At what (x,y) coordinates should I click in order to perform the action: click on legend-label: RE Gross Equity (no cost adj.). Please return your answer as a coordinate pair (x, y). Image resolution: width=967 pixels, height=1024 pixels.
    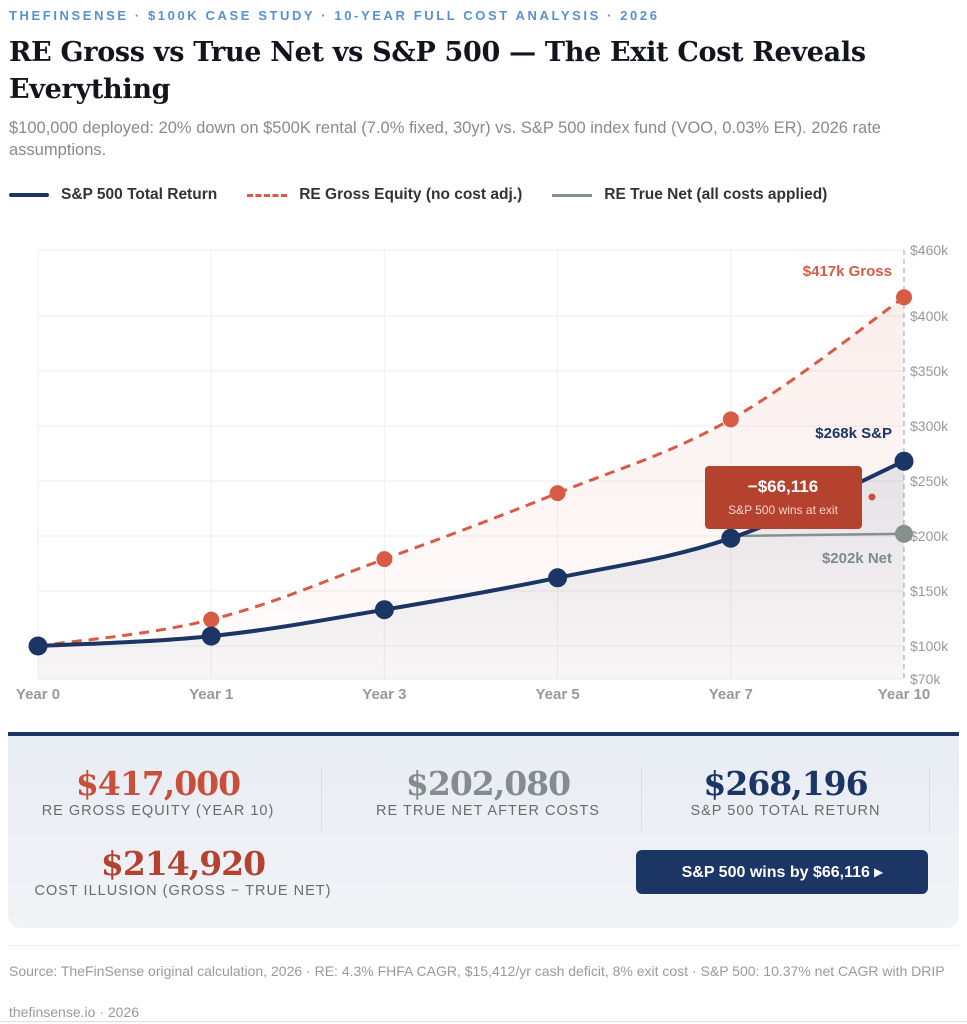
    Looking at the image, I should click on (411, 194).